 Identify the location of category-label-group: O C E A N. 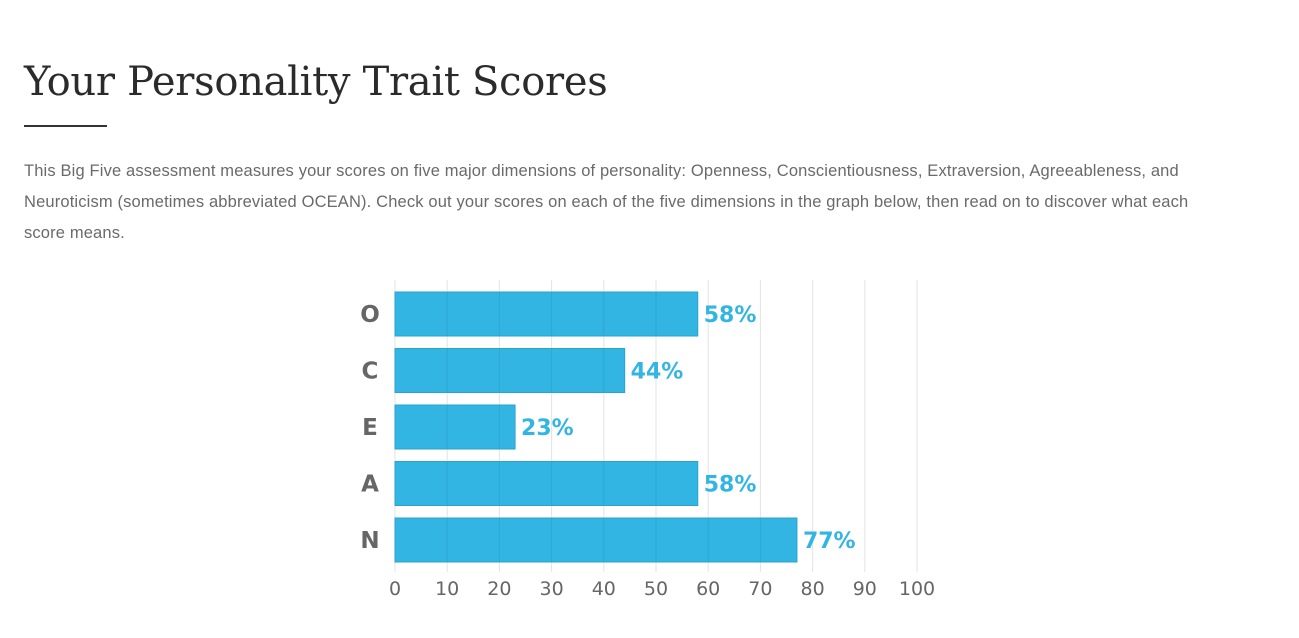
(370, 428).